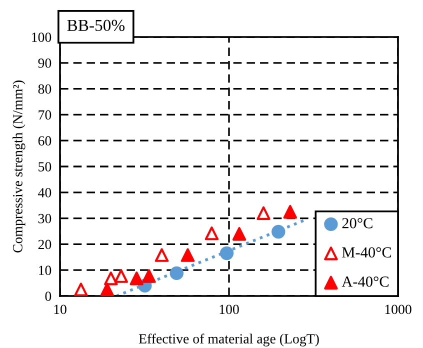 The width and height of the screenshot is (423, 348). I want to click on y-tick-label: 0, so click(48, 296).